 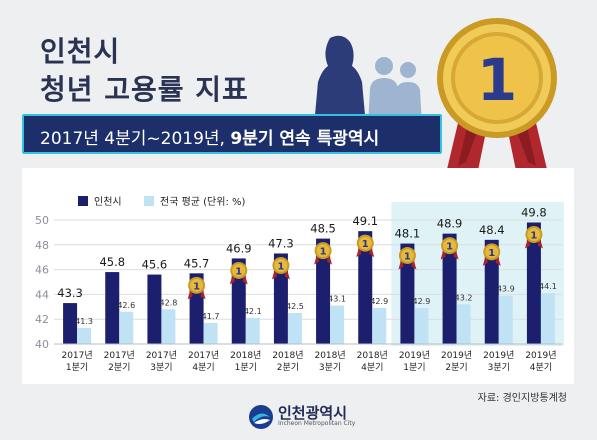 I want to click on y-tick-label: 50, so click(x=42, y=220).